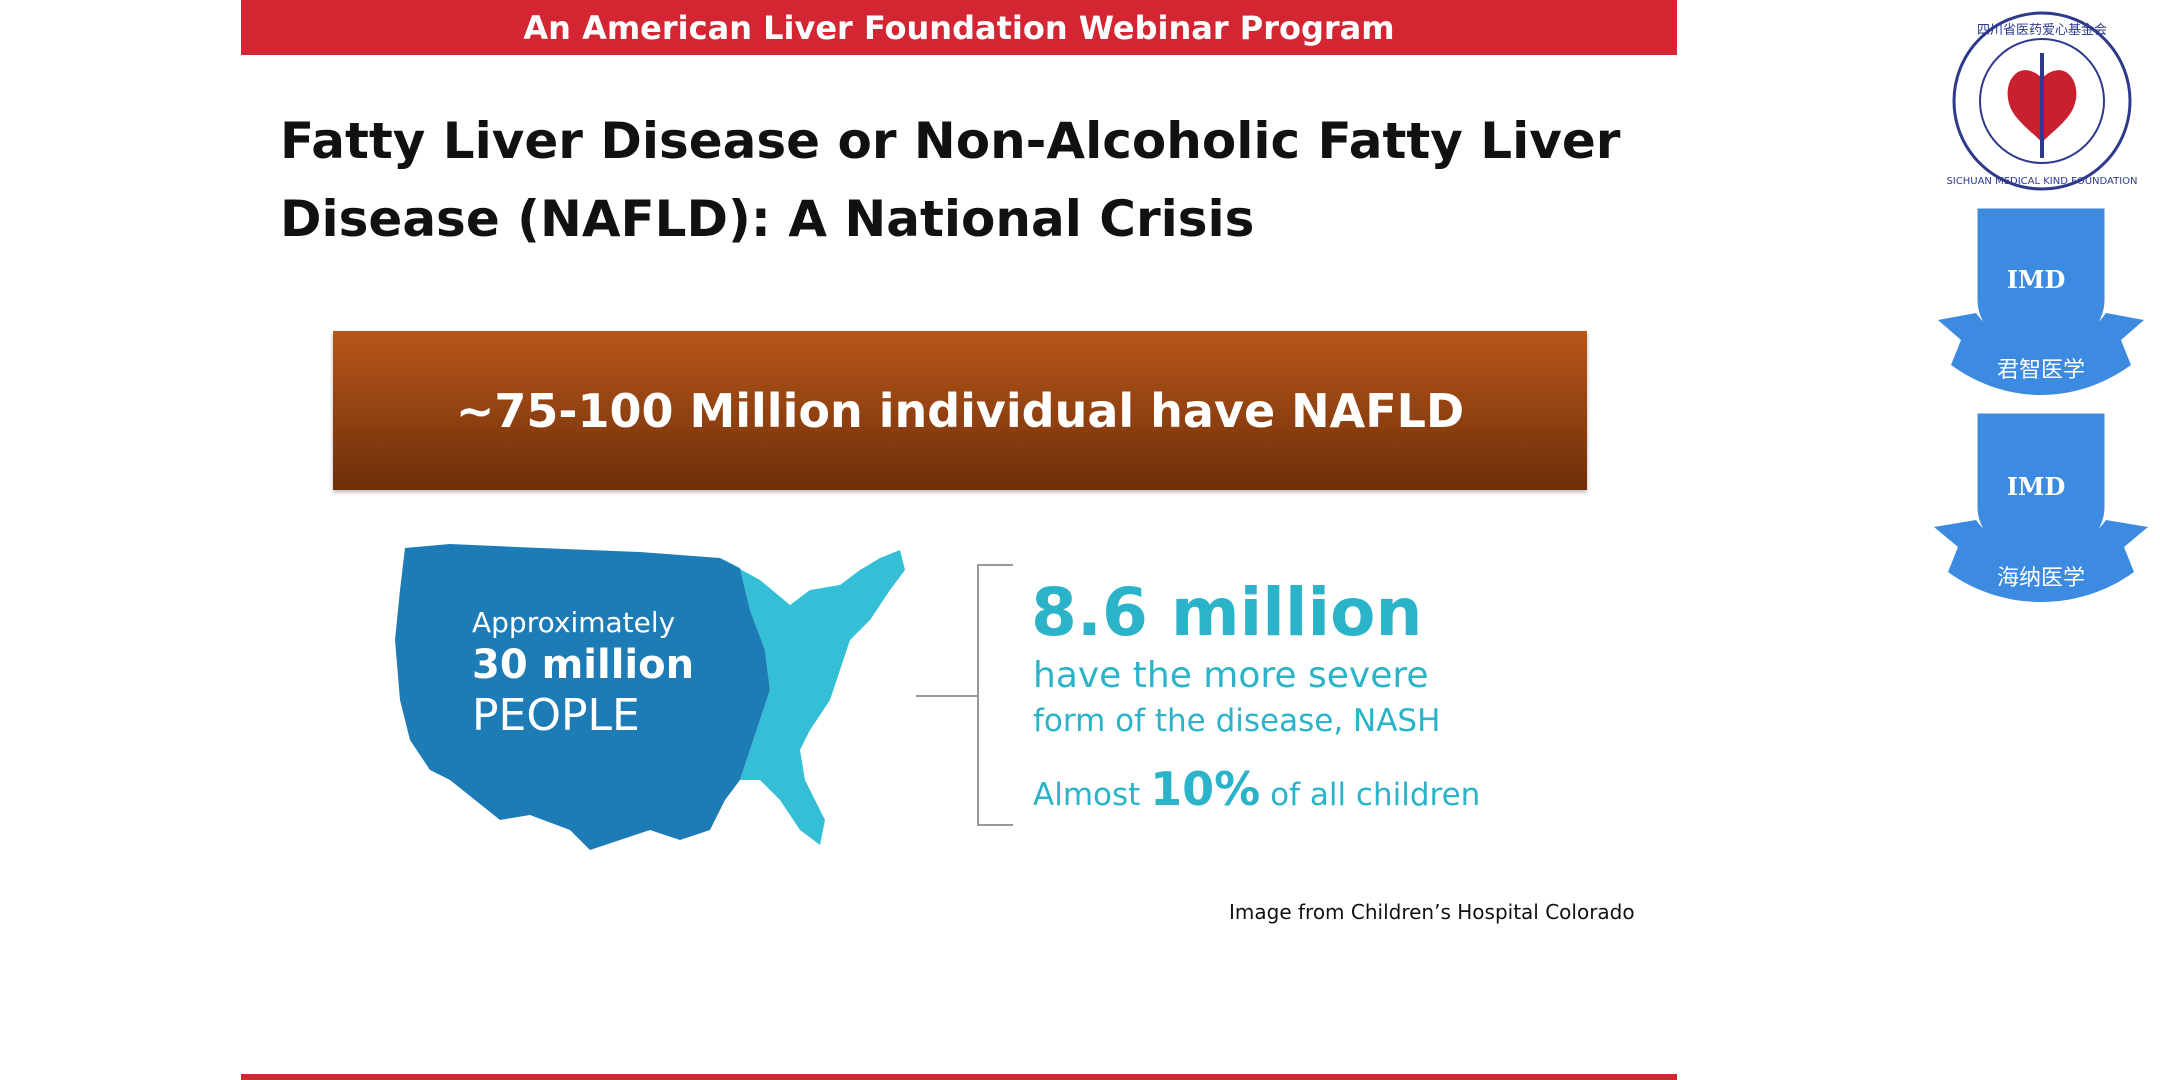  Describe the element at coordinates (2042, 30) in the screenshot. I see `logo-text-cn: 四川省医药爱心基金会` at that location.